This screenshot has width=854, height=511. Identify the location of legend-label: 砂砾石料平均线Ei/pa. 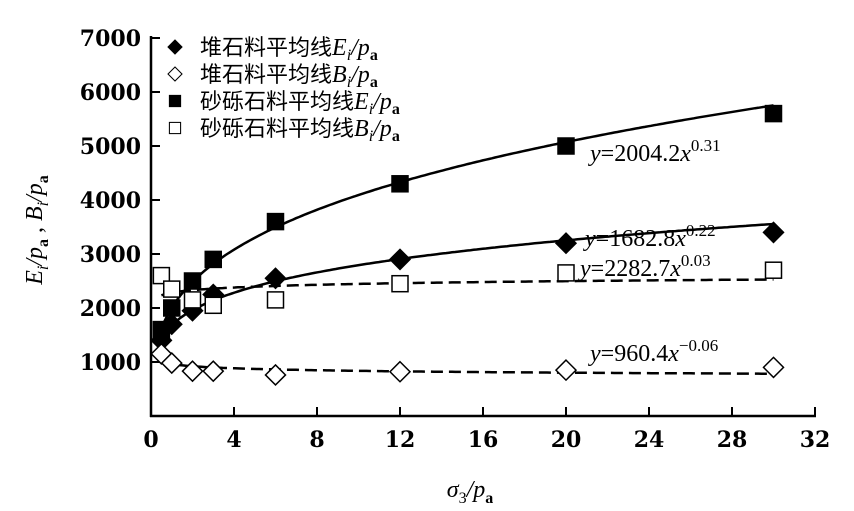
(300, 103).